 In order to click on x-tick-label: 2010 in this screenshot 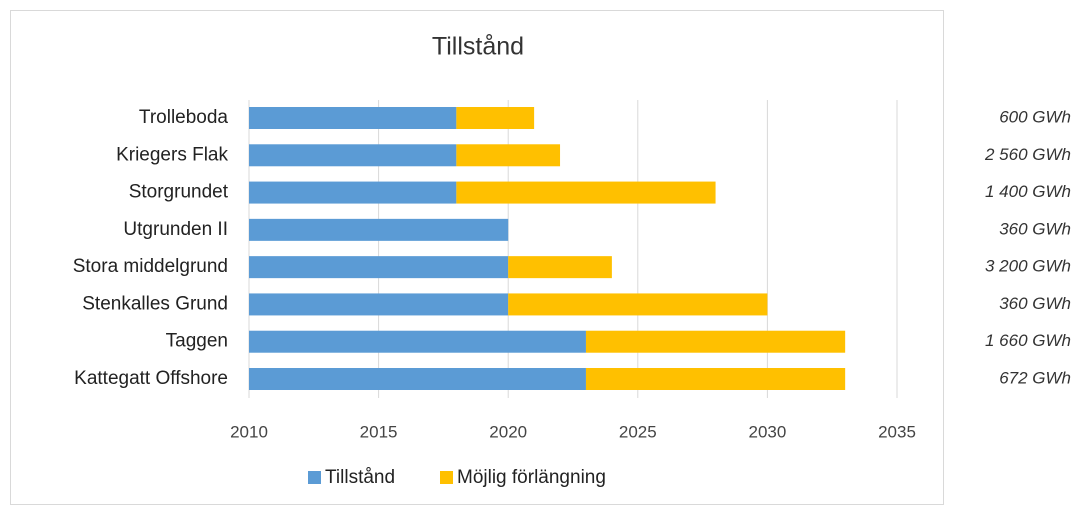, I will do `click(249, 431)`.